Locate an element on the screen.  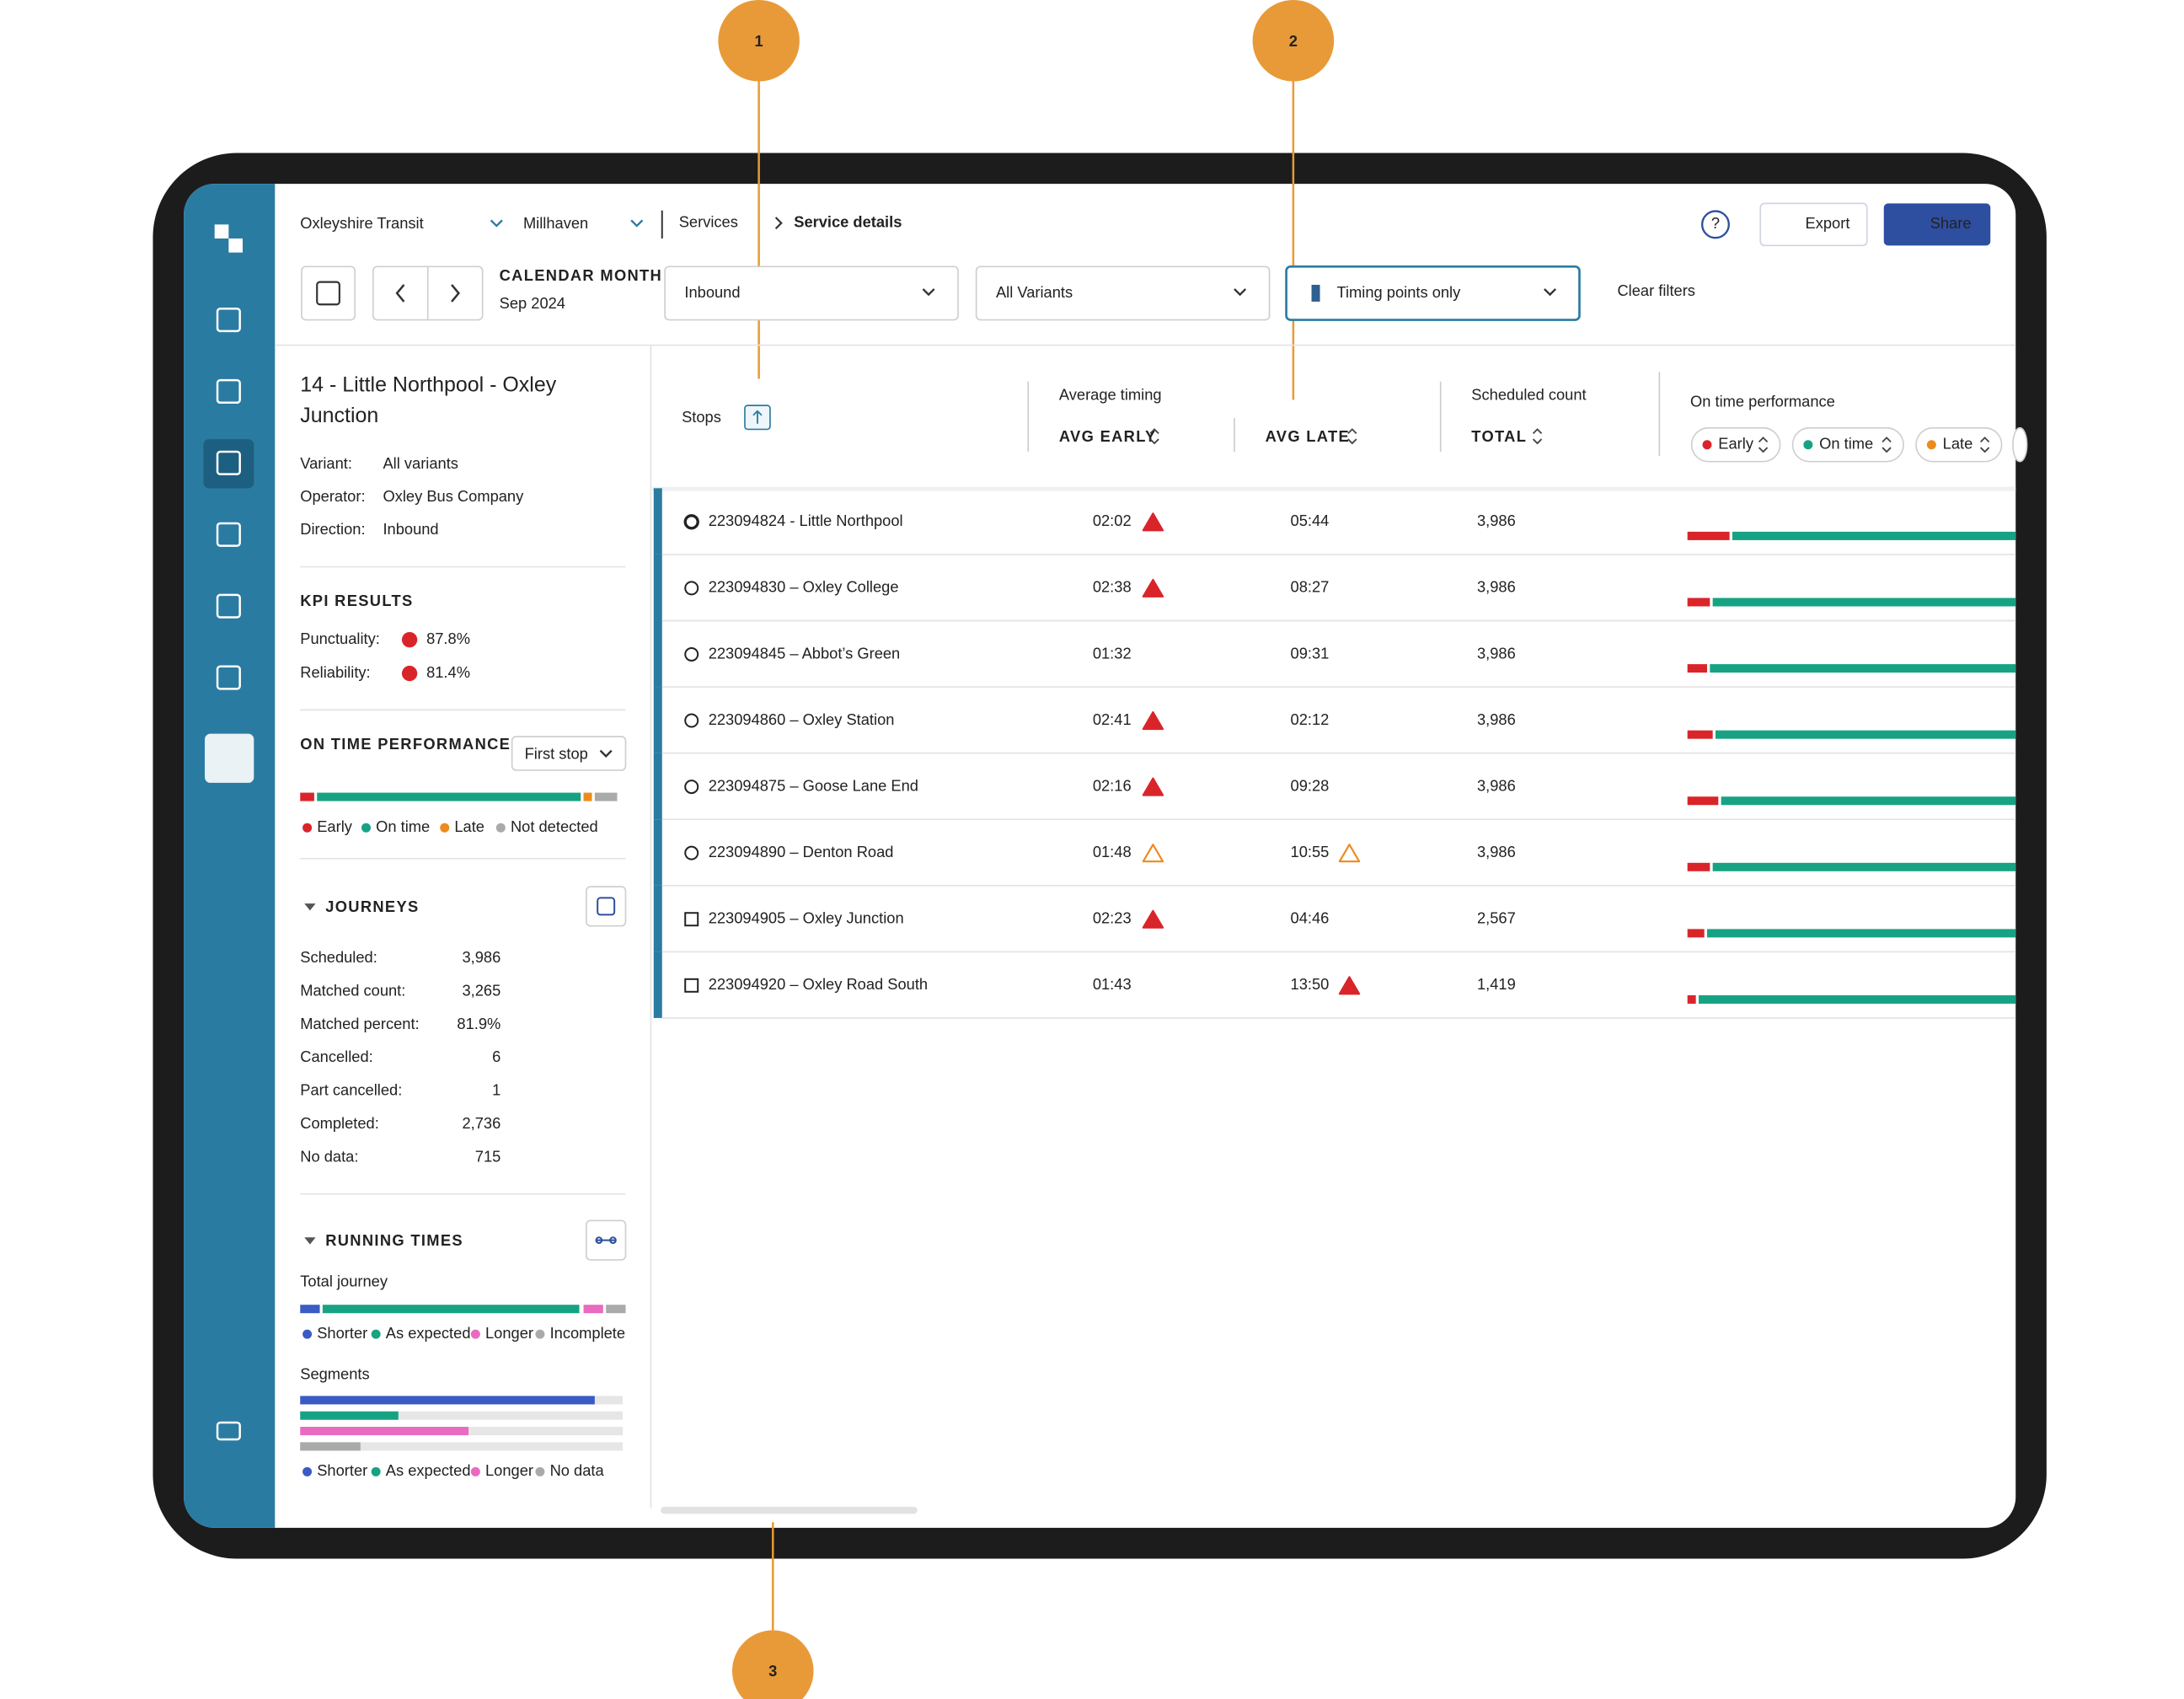
share-label: Share is located at coordinates (1951, 223).